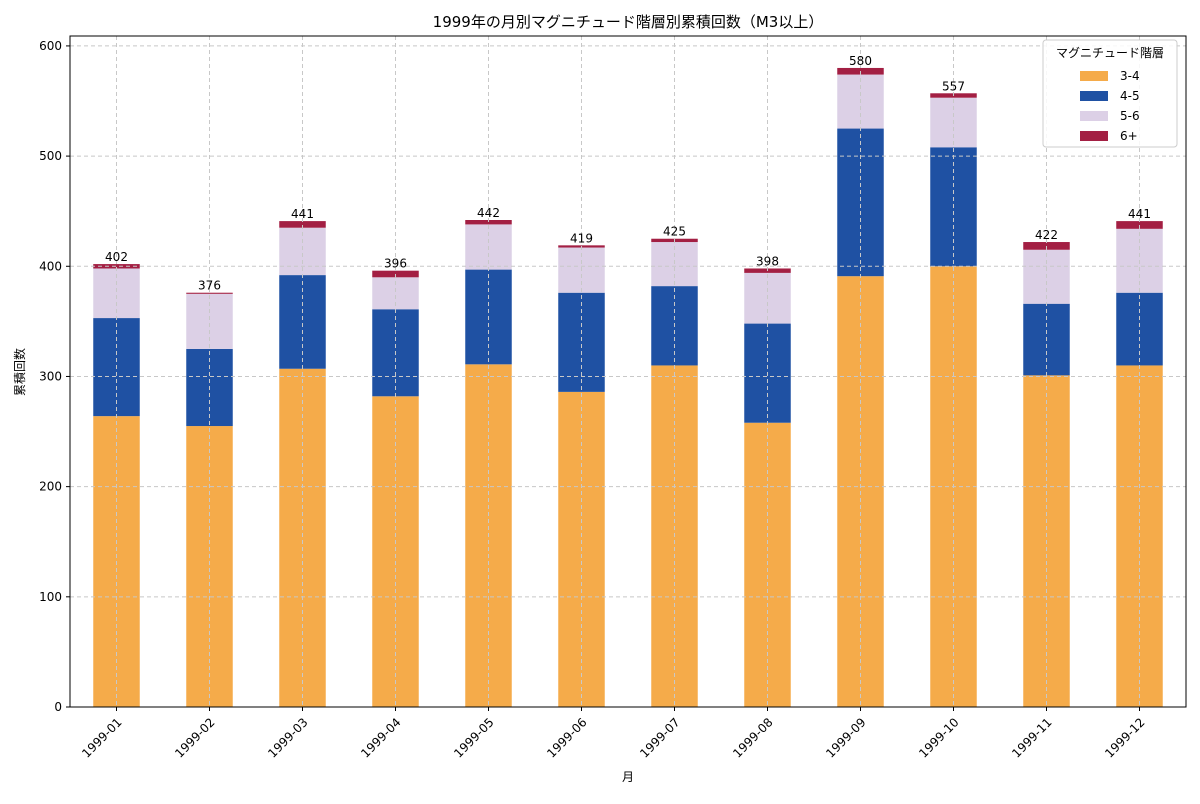  I want to click on x-axis-label: 月, so click(628, 777).